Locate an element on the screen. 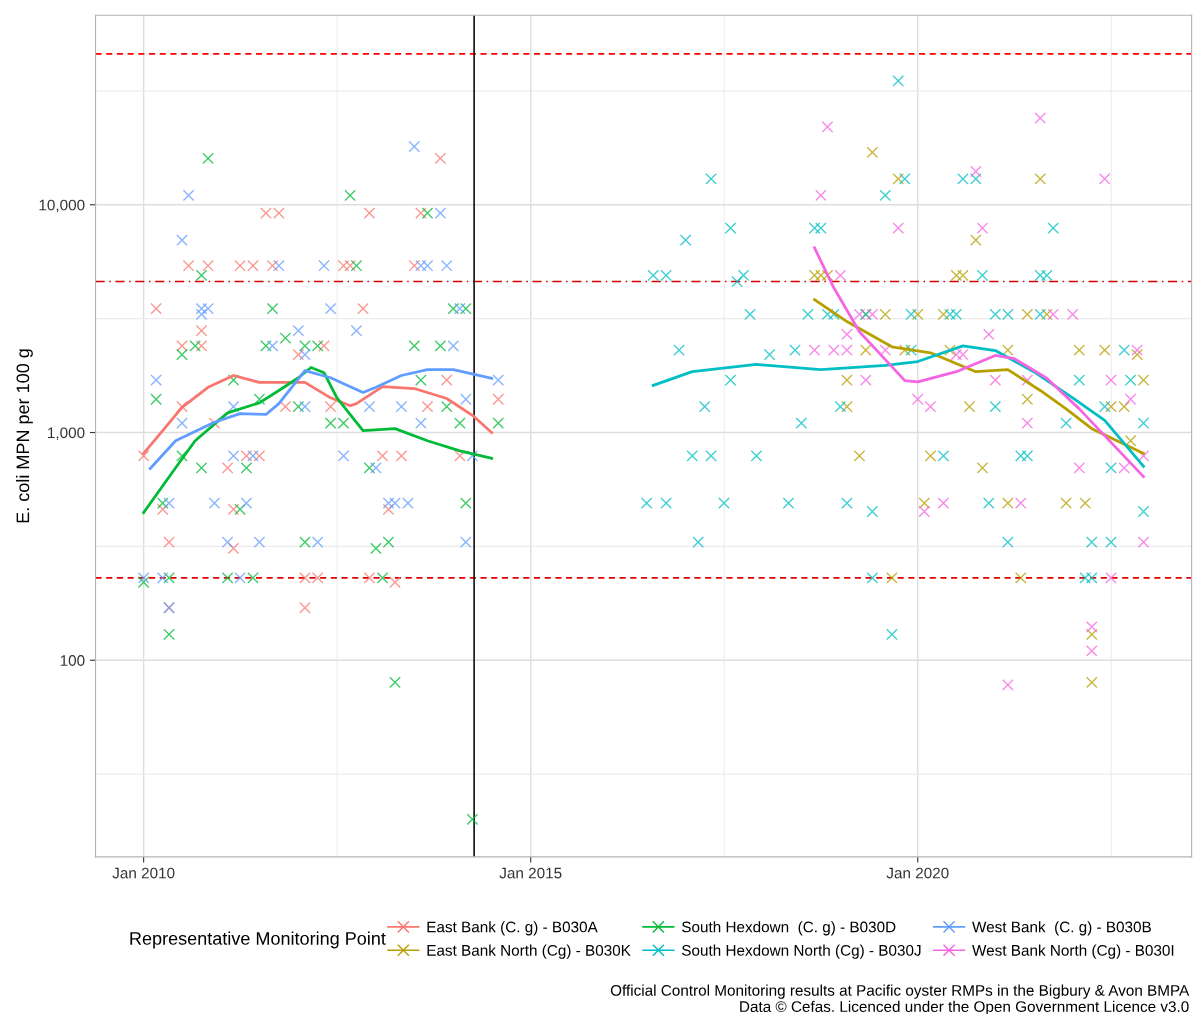 Image resolution: width=1194 pixels, height=1014 pixels. legend-label: West Bank North (Cg) - B030I is located at coordinates (1073, 951).